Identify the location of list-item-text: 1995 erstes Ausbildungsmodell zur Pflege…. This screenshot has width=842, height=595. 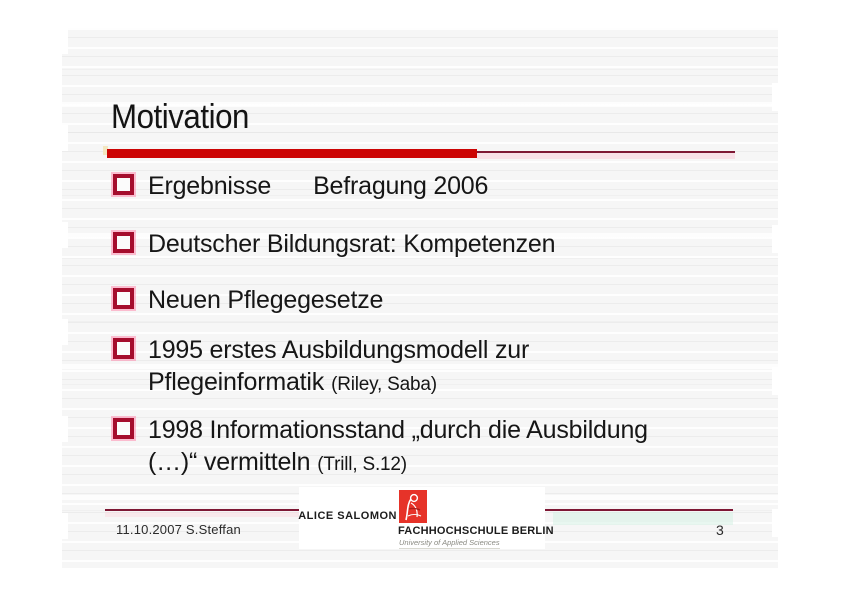
(440, 367).